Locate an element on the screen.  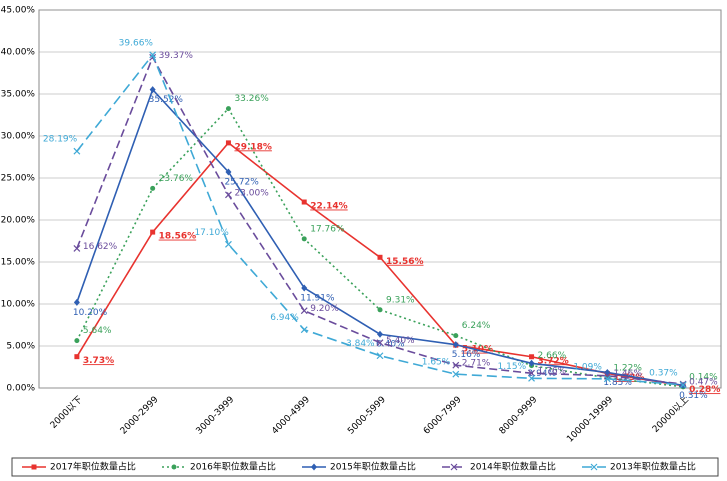
data-label: 3.72% is located at coordinates (553, 361).